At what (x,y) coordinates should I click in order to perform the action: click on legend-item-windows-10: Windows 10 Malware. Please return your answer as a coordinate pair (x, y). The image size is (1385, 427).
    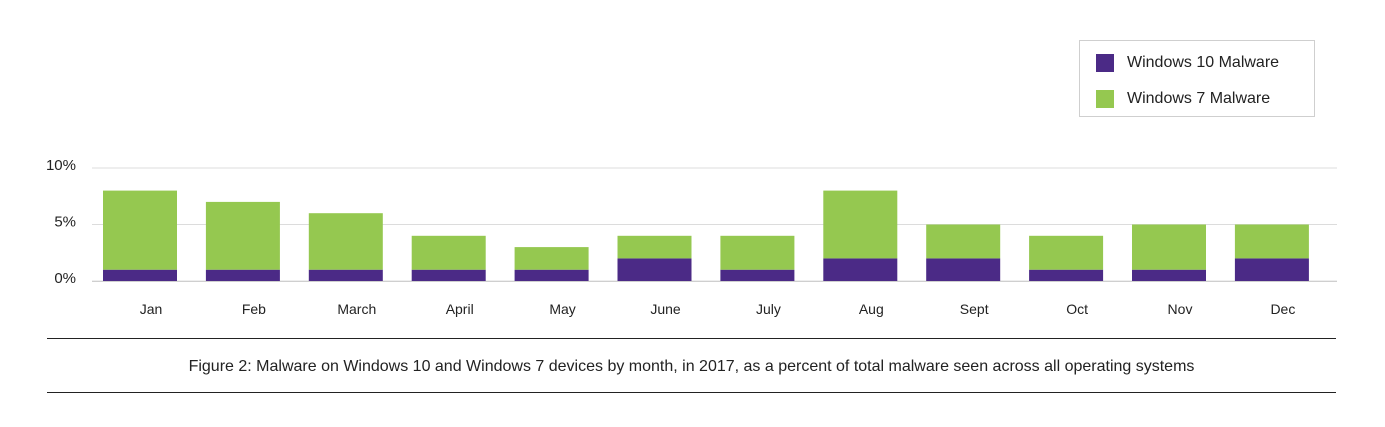
    Looking at the image, I should click on (1187, 63).